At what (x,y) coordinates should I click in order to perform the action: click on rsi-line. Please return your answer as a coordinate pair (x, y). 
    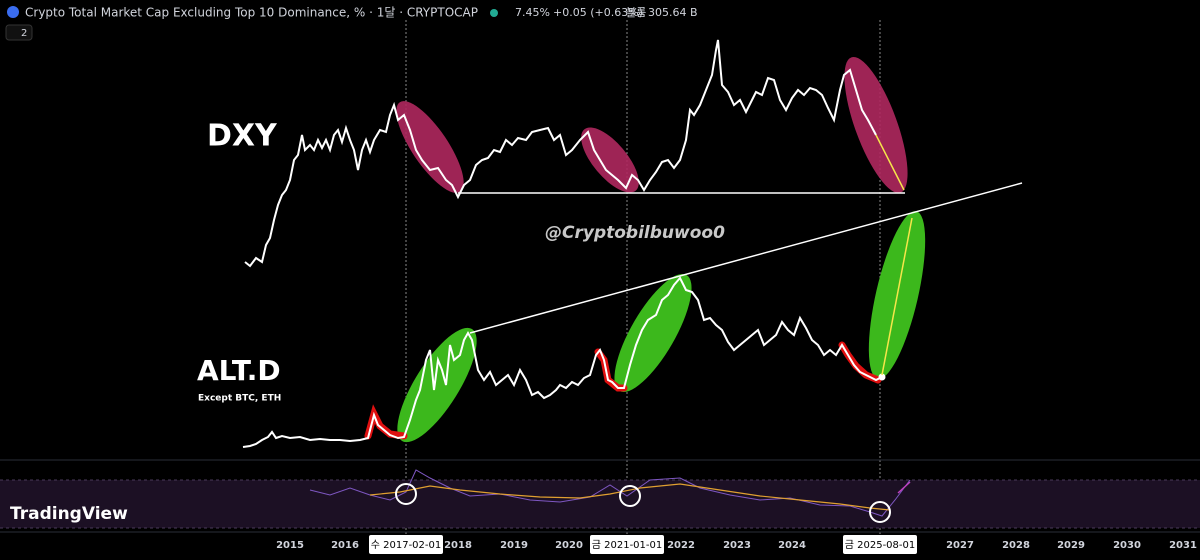
    Looking at the image, I should click on (610, 493).